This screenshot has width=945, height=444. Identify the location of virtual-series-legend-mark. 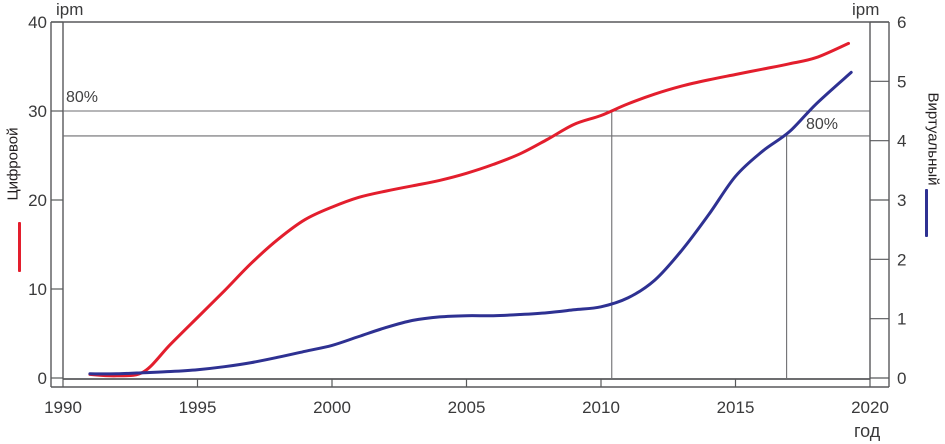
(926, 213).